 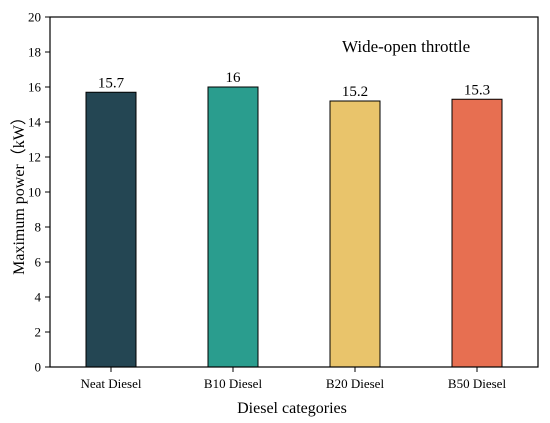 What do you see at coordinates (355, 92) in the screenshot?
I see `bar-value-label: 15.2` at bounding box center [355, 92].